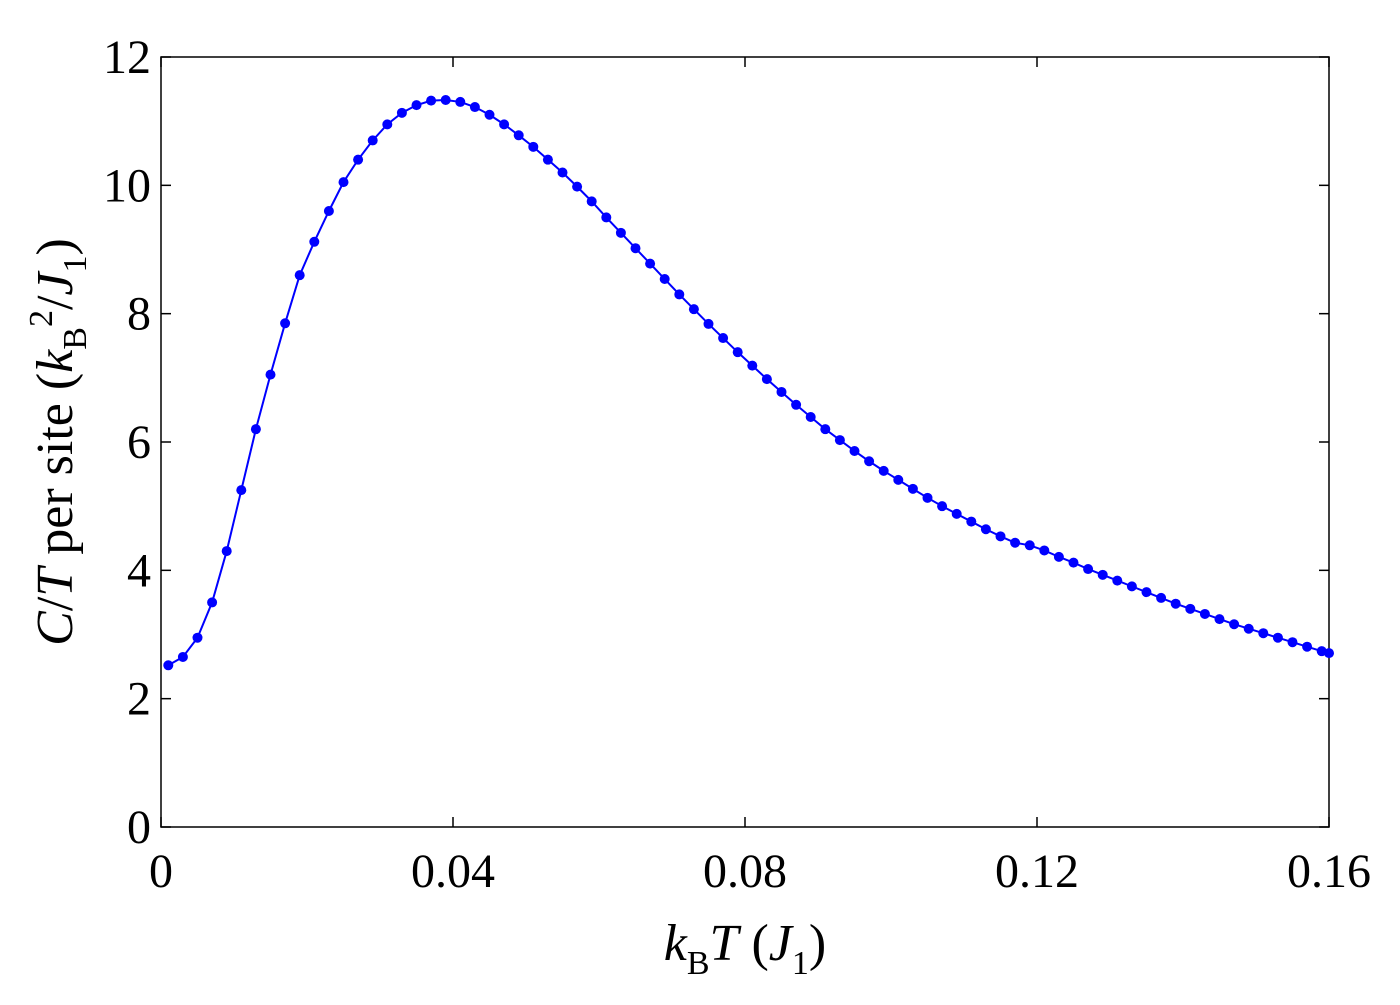 The height and width of the screenshot is (1005, 1400). I want to click on xlabel-part: 1, so click(800, 963).